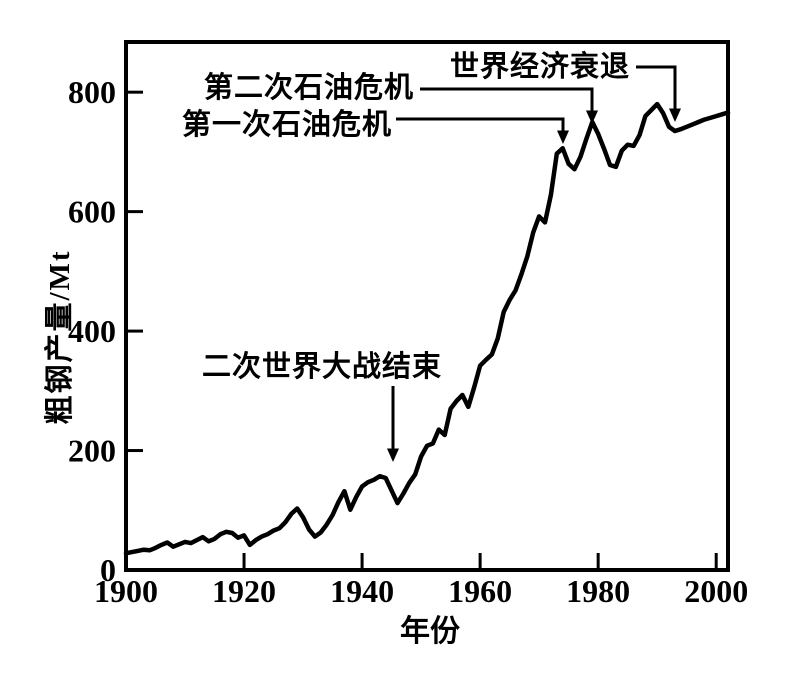  Describe the element at coordinates (108, 570) in the screenshot. I see `y-tick-label: 0` at that location.